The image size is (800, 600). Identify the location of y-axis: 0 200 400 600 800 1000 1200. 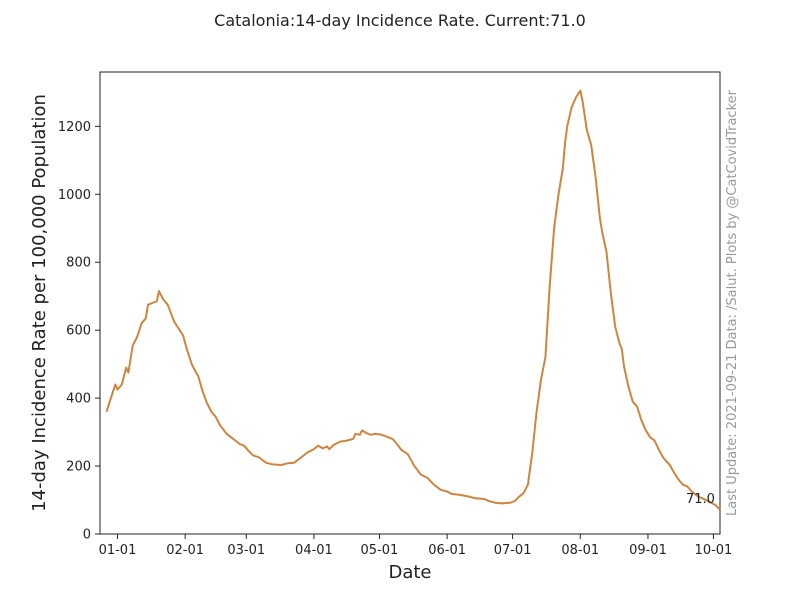
(79, 331).